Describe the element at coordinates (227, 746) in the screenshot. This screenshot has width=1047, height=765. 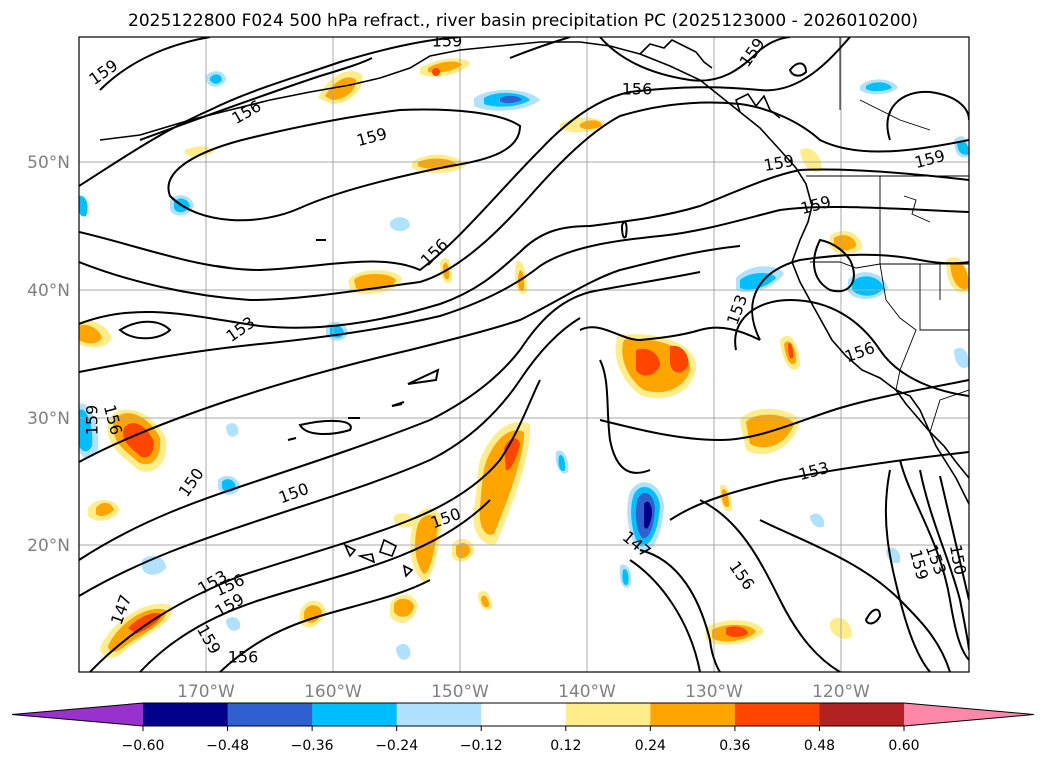
I see `colorbar-tick-label: −0.48` at that location.